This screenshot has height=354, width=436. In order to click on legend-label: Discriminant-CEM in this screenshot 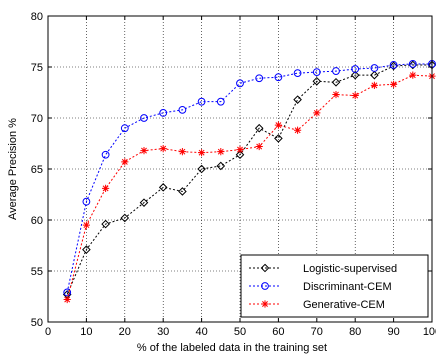, I will do `click(347, 287)`.